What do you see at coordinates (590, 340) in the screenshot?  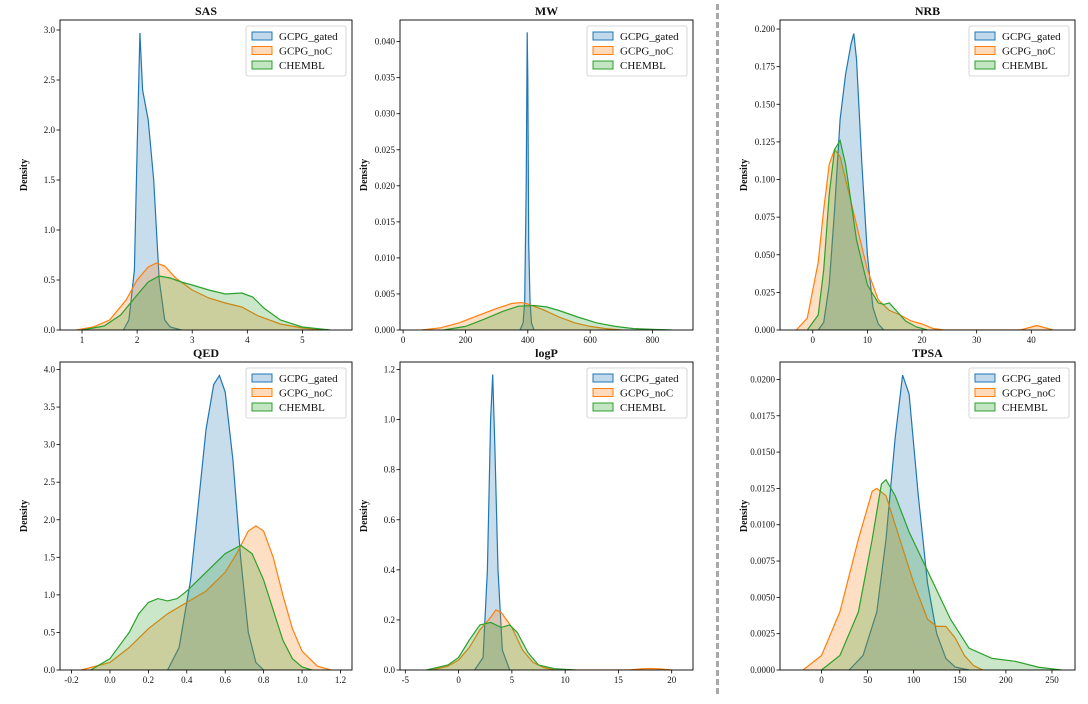 I see `x-tick-label: 600` at bounding box center [590, 340].